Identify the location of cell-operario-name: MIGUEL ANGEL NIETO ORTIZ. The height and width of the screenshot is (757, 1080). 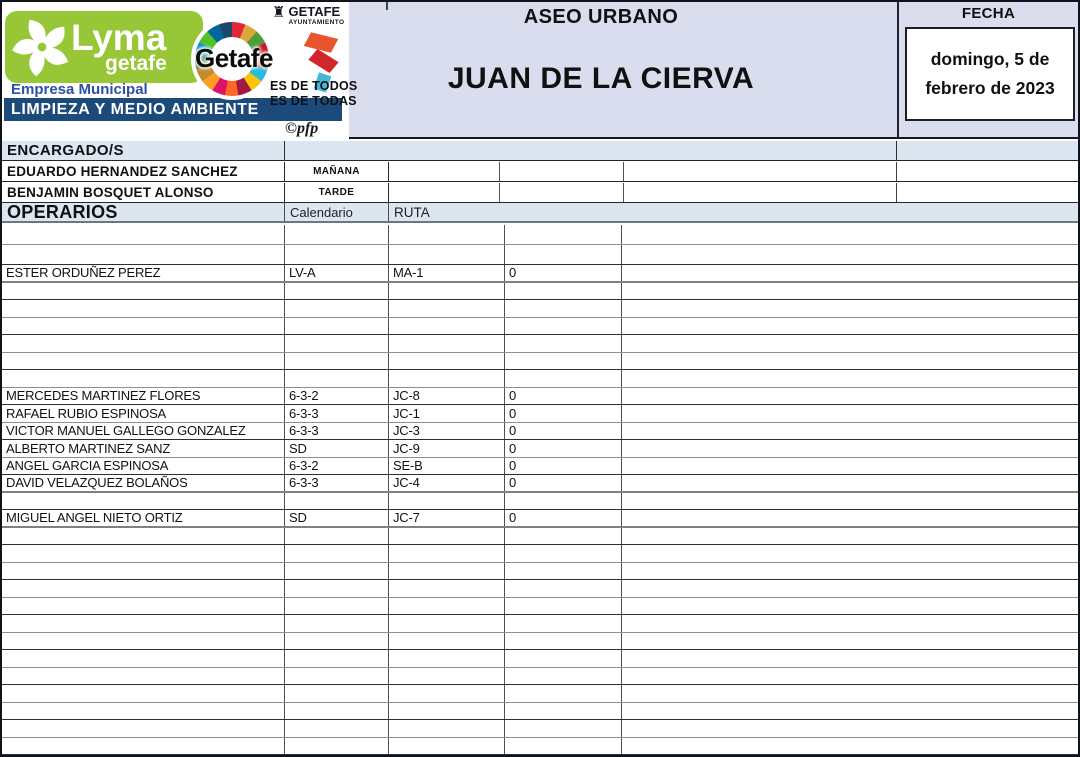
(143, 518).